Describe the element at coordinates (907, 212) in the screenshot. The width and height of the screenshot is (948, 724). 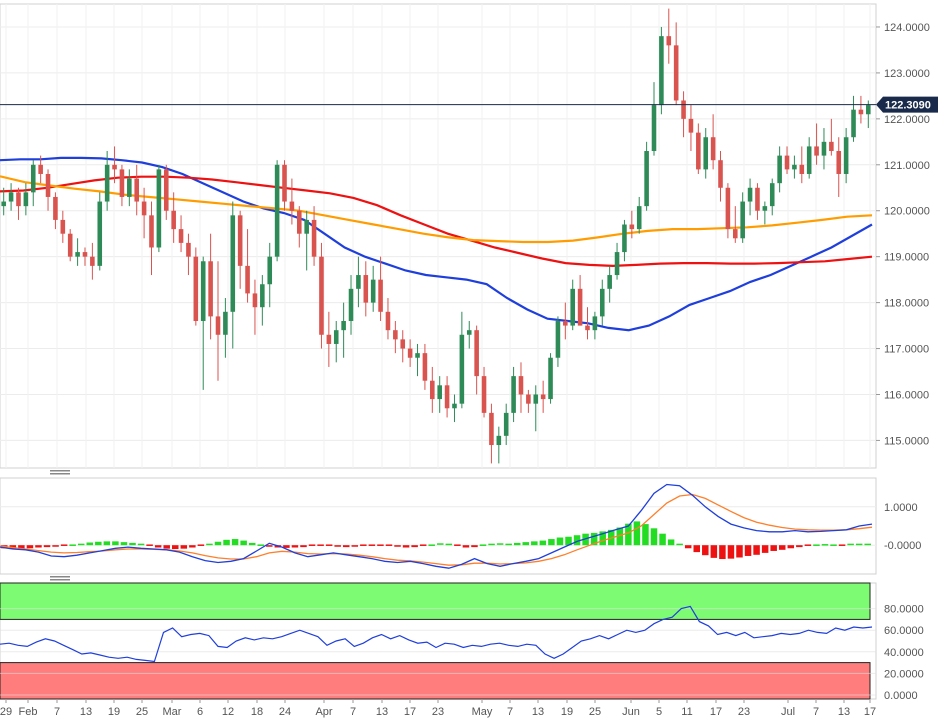
I see `price-tick-label: 120.0000` at that location.